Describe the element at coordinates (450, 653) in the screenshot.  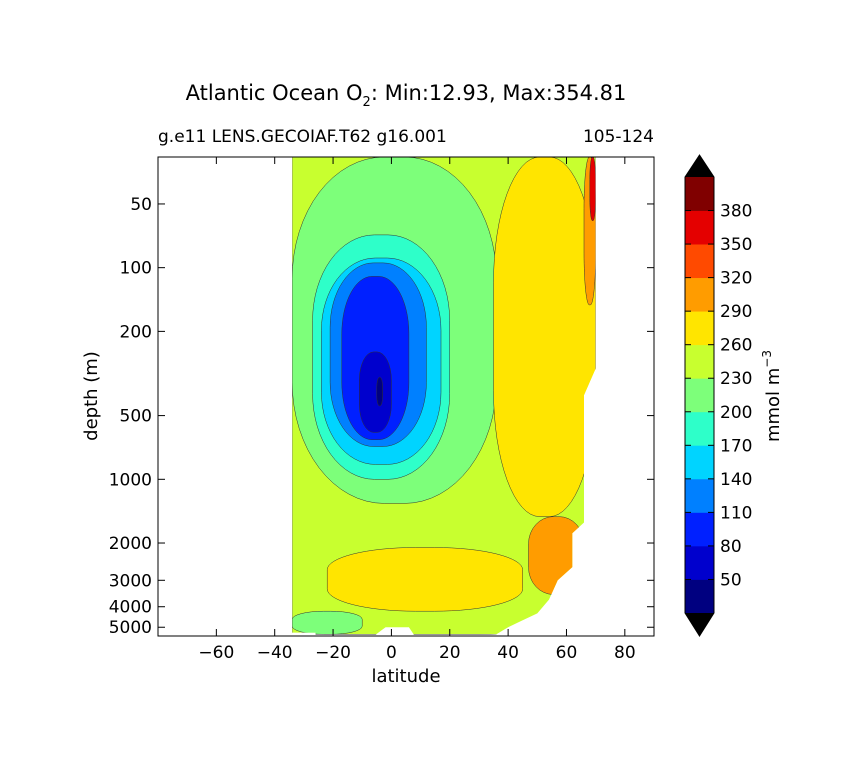
I see `x-tick-label-20: 20` at that location.